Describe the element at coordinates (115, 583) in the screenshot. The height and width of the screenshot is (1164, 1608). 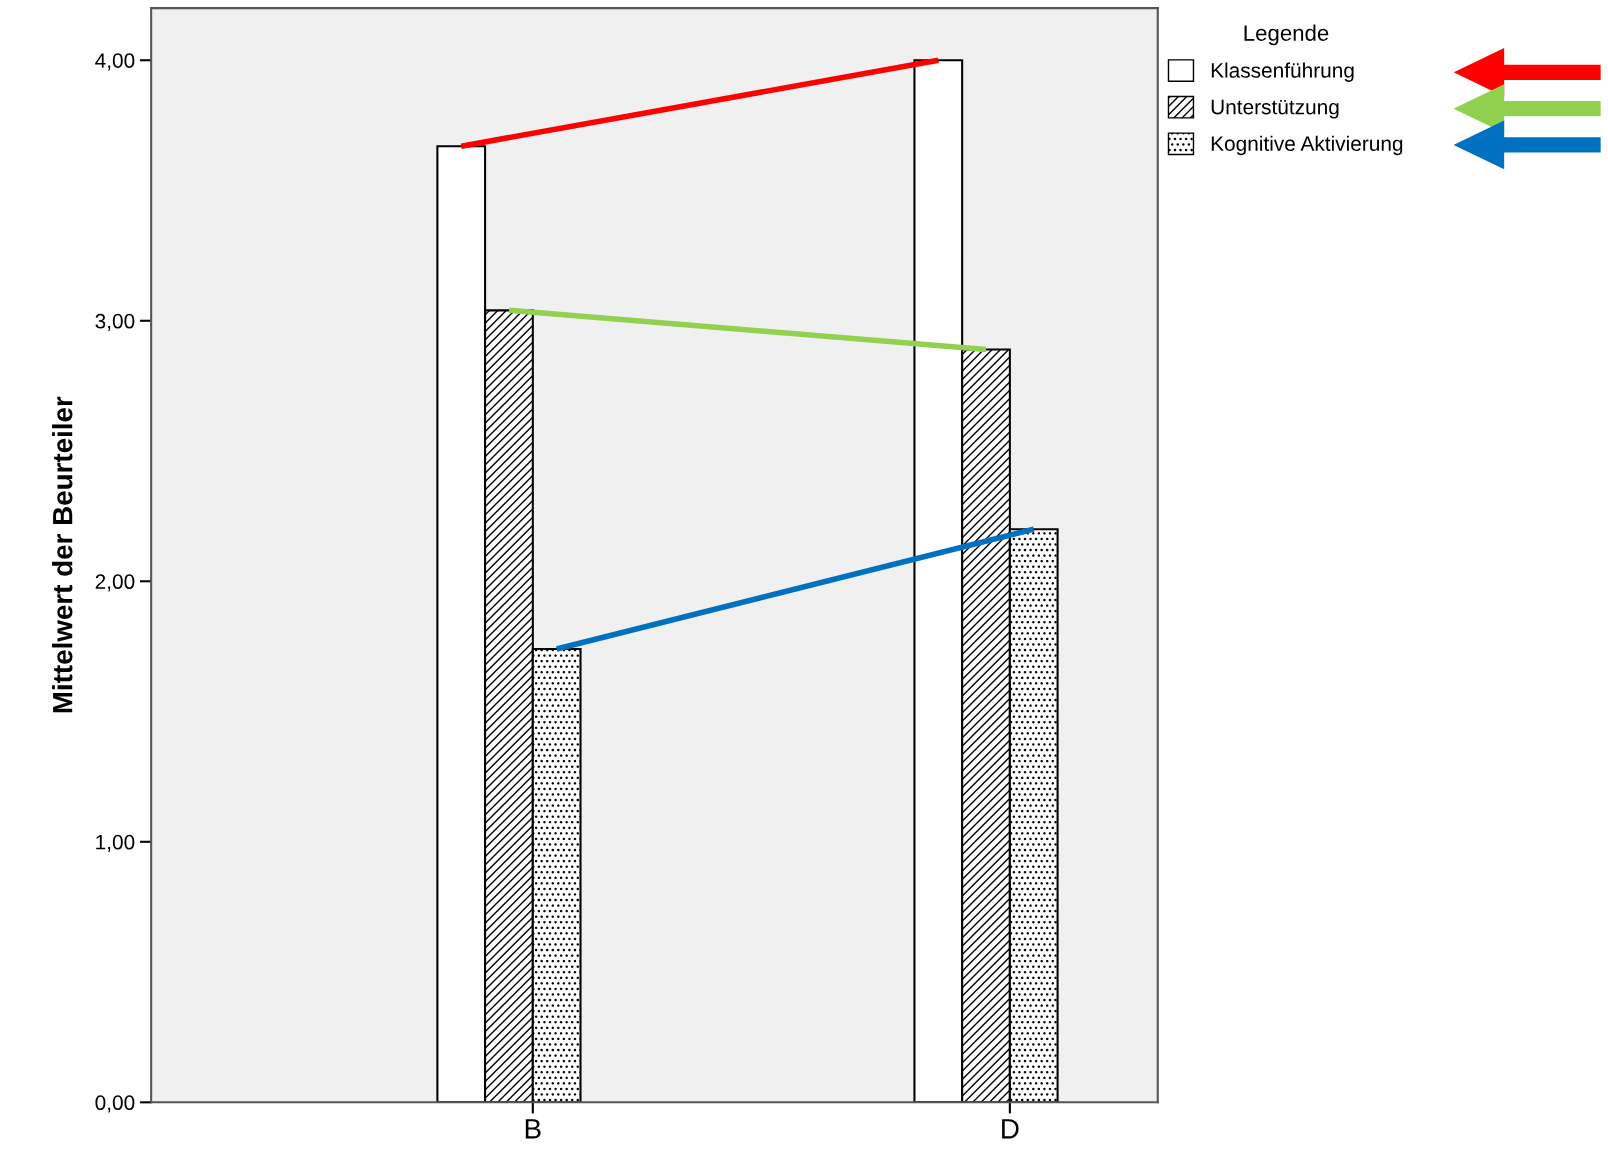
I see `y-tick-label: 2,00` at that location.